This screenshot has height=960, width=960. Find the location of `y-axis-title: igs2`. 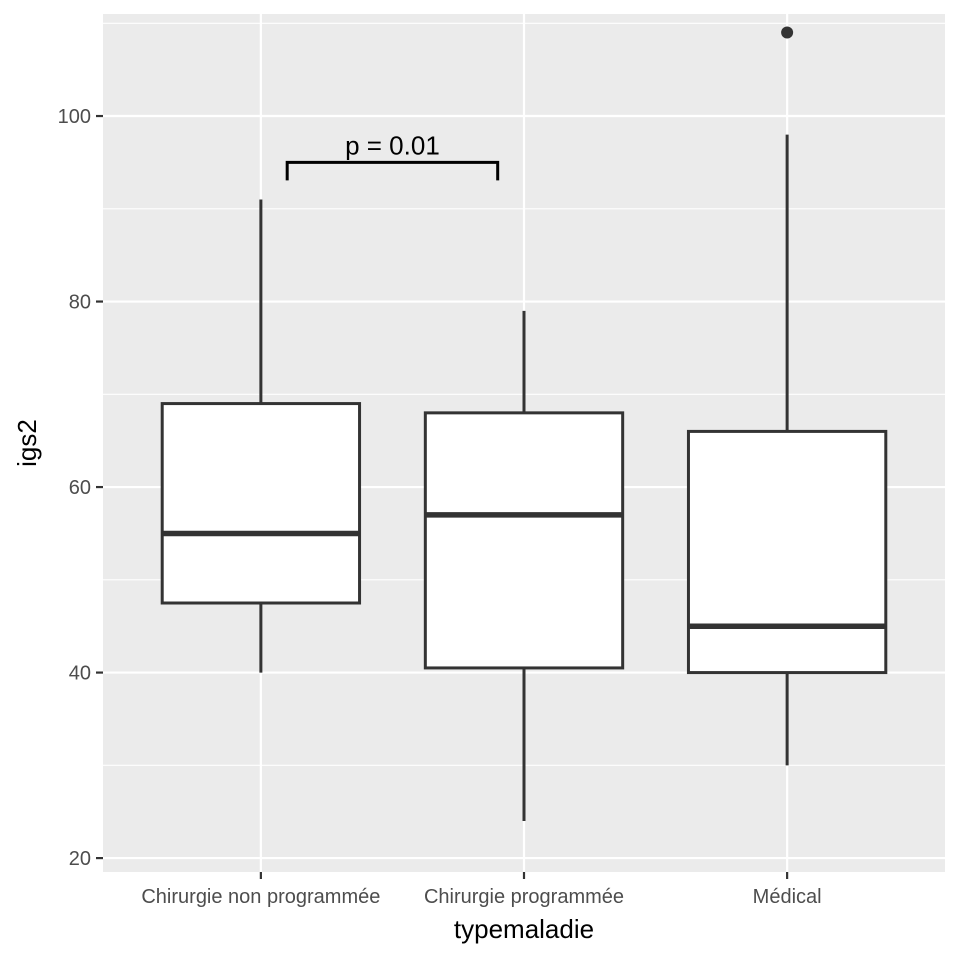

y-axis-title: igs2 is located at coordinates (27, 443).